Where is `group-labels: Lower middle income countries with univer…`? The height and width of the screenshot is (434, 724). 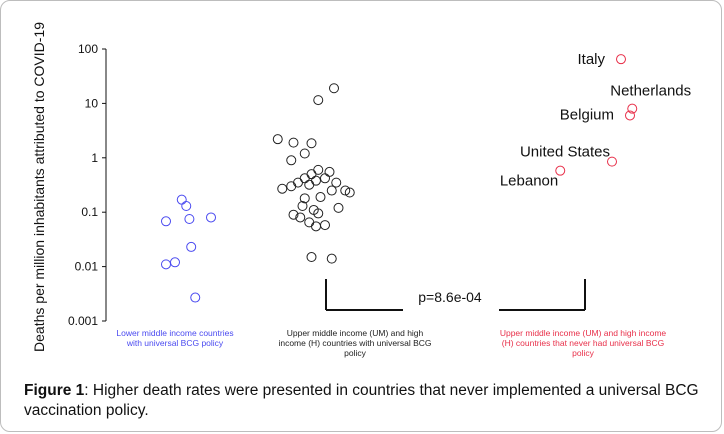 group-labels: Lower middle income countries with univer… is located at coordinates (391, 343).